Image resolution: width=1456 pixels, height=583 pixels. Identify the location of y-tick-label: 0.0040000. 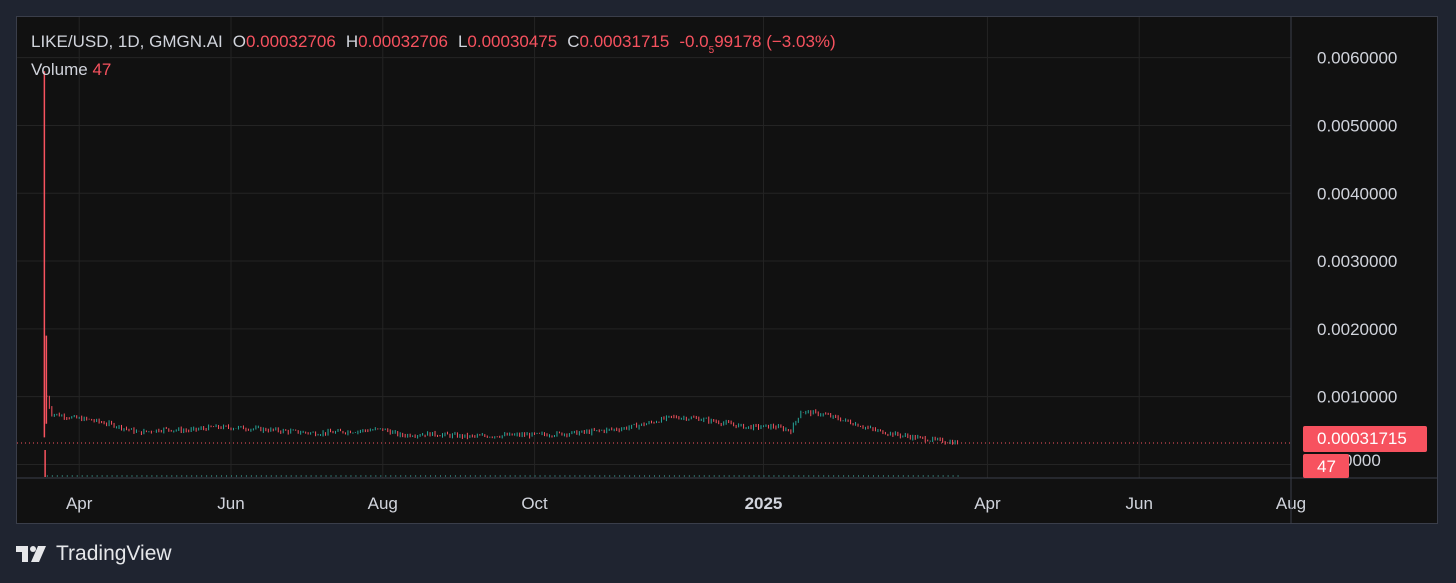
(1357, 193).